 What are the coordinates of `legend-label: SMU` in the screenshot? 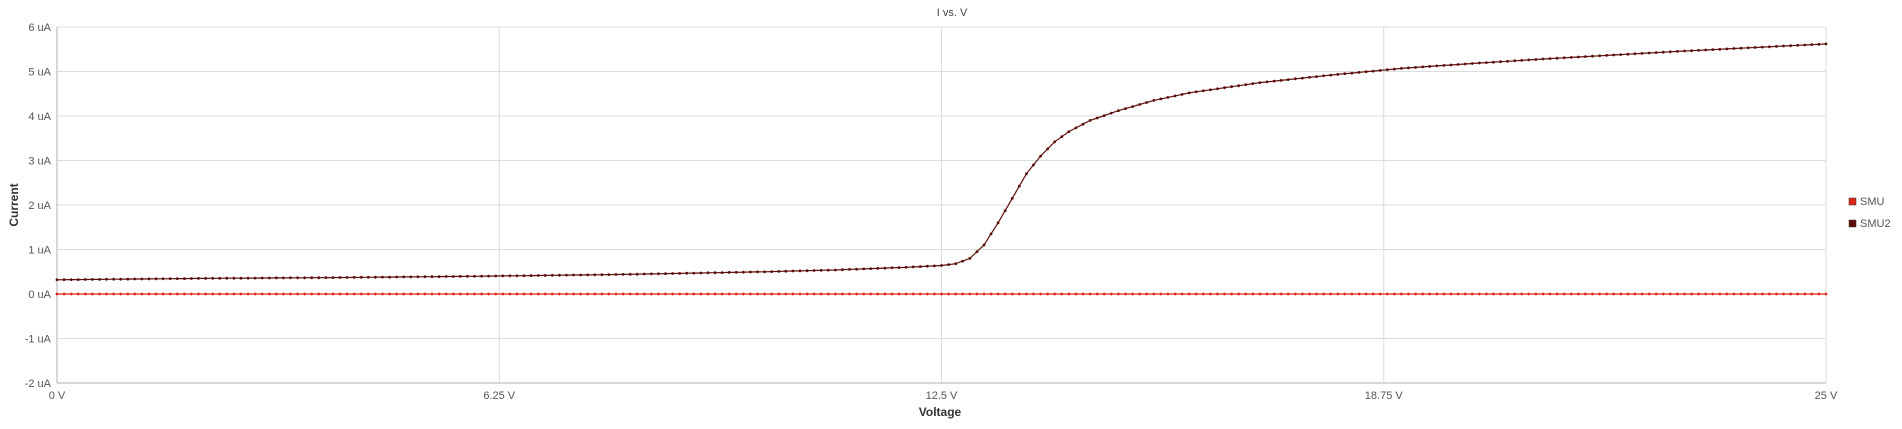 It's located at (1872, 202).